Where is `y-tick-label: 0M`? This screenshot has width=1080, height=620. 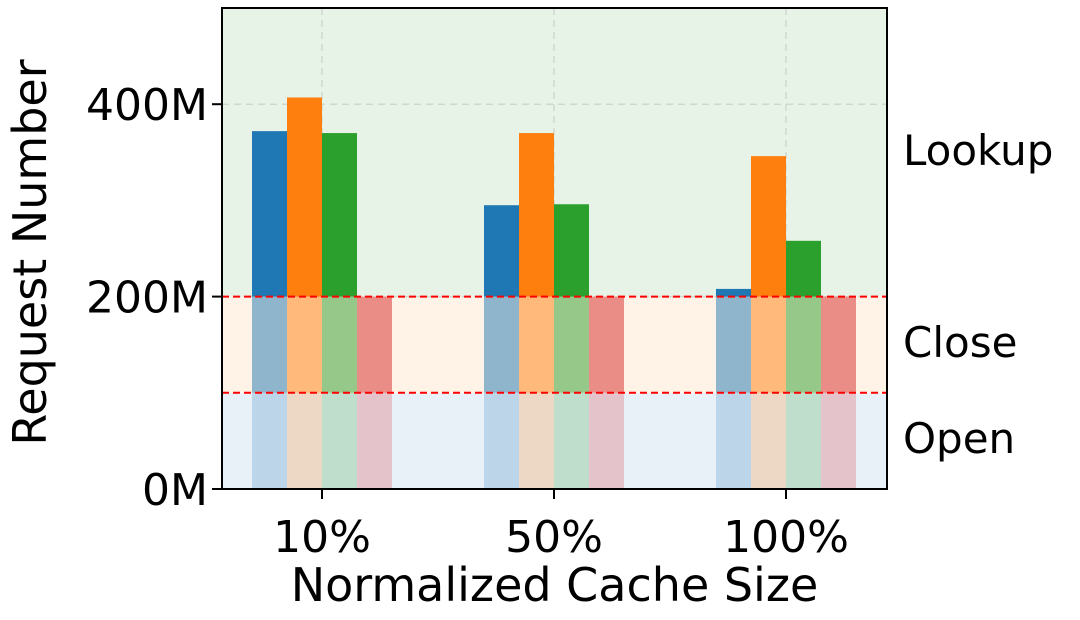 y-tick-label: 0M is located at coordinates (175, 490).